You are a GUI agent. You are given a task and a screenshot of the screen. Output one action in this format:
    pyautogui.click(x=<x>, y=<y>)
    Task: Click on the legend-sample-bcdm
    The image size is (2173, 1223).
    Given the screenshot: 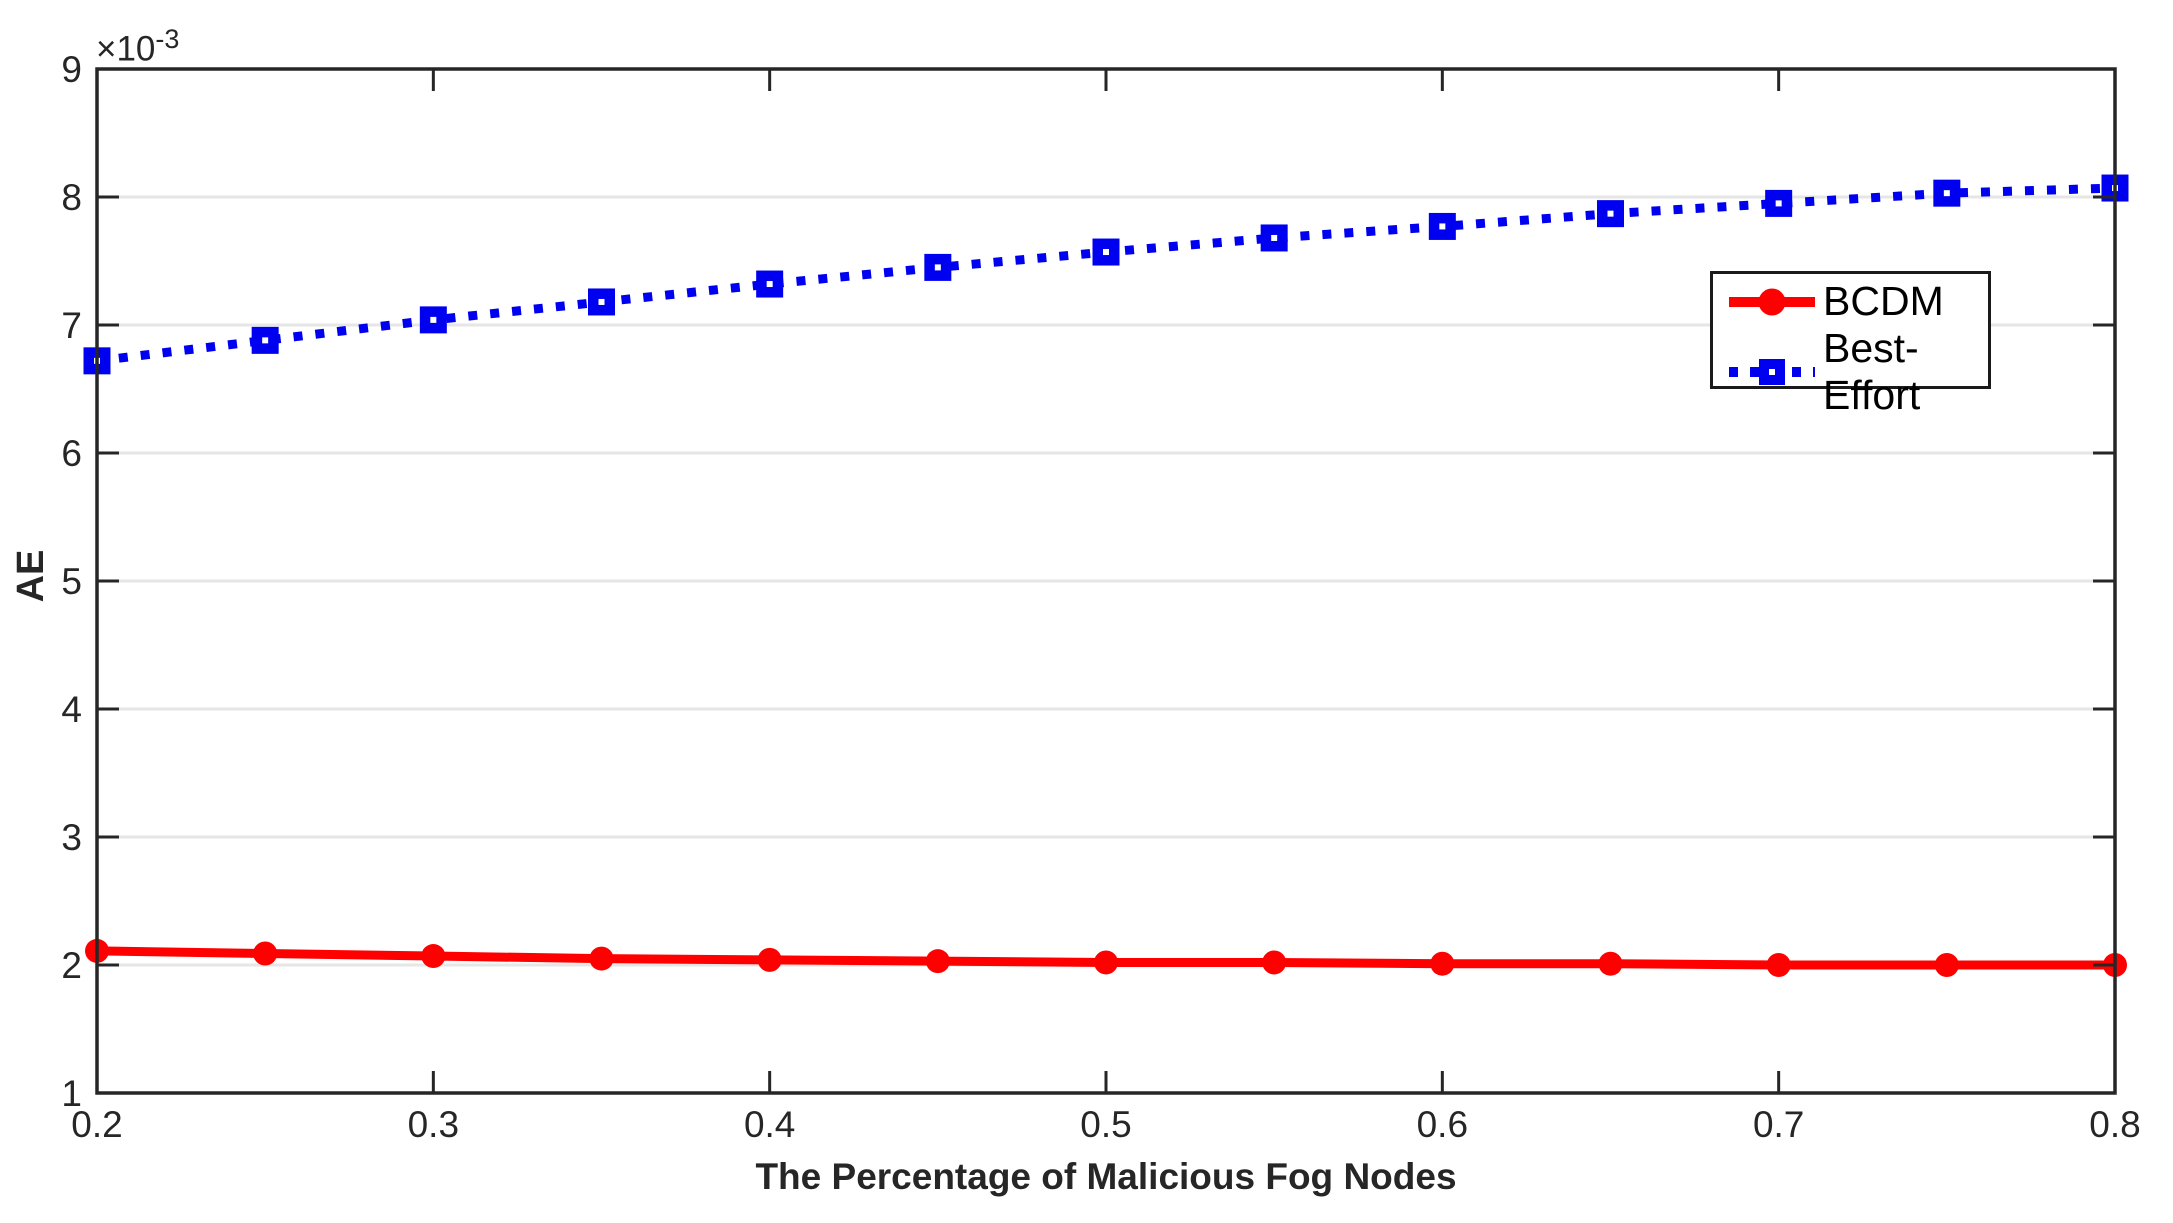 What is the action you would take?
    pyautogui.click(x=1772, y=302)
    